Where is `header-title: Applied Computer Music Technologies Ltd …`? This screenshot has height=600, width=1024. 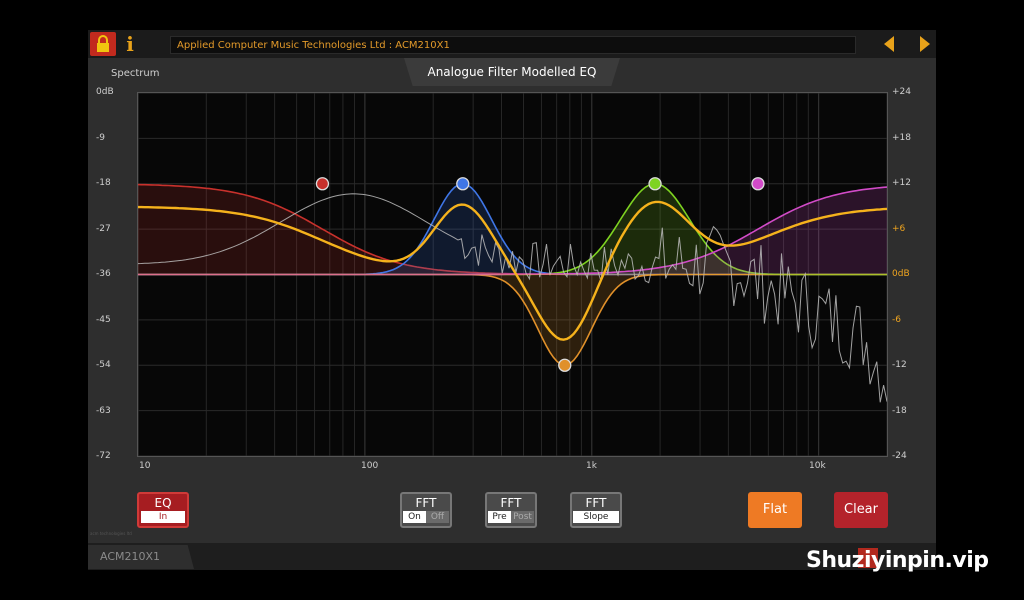
header-title: Applied Computer Music Technologies Ltd … is located at coordinates (513, 45).